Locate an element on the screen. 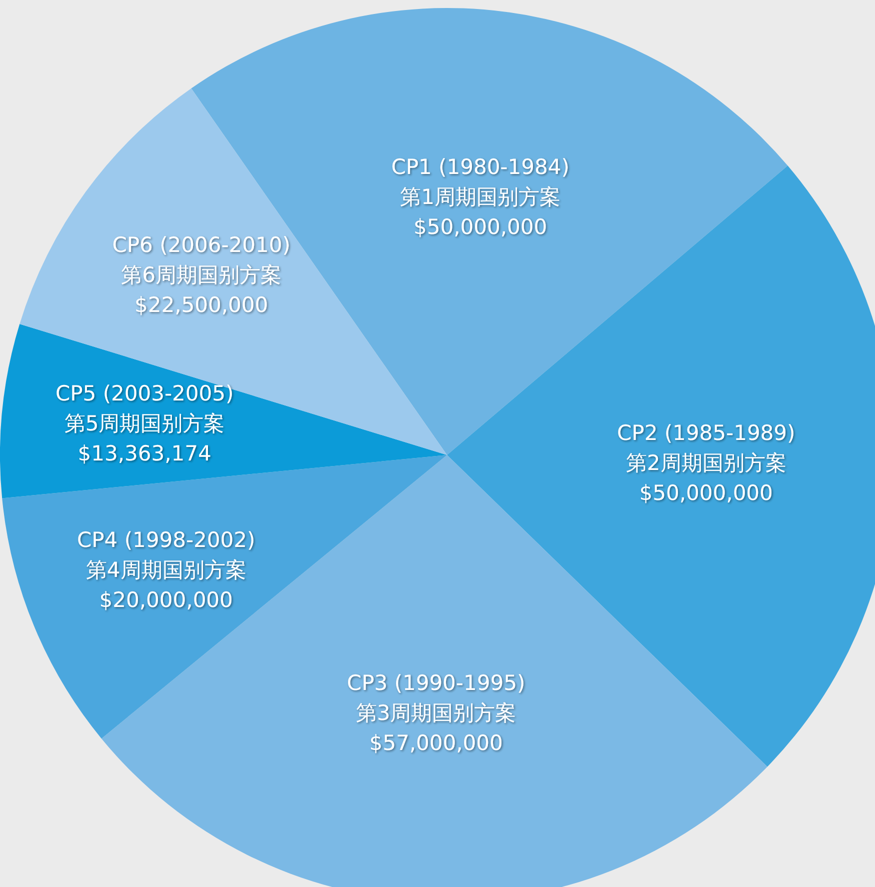 This screenshot has width=875, height=887. slice-label: CP4 (1998-2002) 第4周期国别方案 is located at coordinates (166, 555).